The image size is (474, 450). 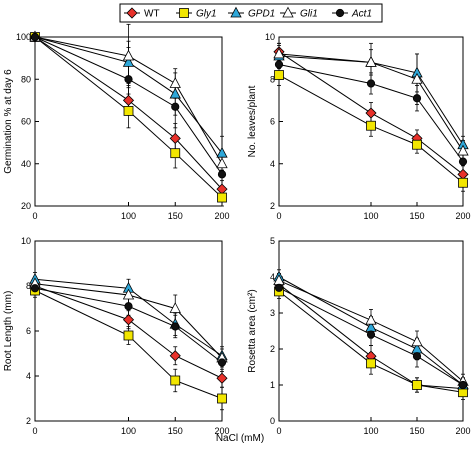 I want to click on y-axis-label: Germination % at day 6, so click(x=8, y=121).